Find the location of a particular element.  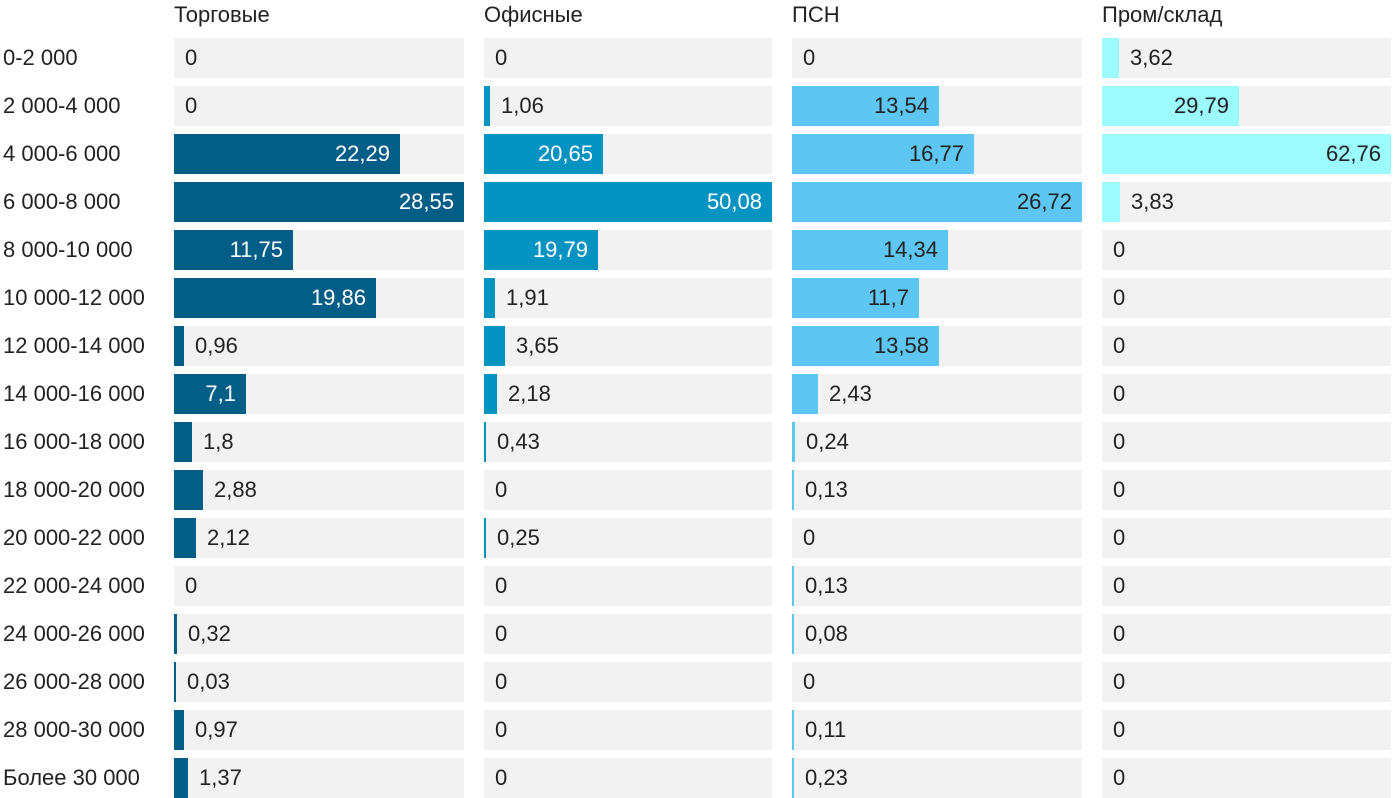

data-label: 11,7 is located at coordinates (888, 297).